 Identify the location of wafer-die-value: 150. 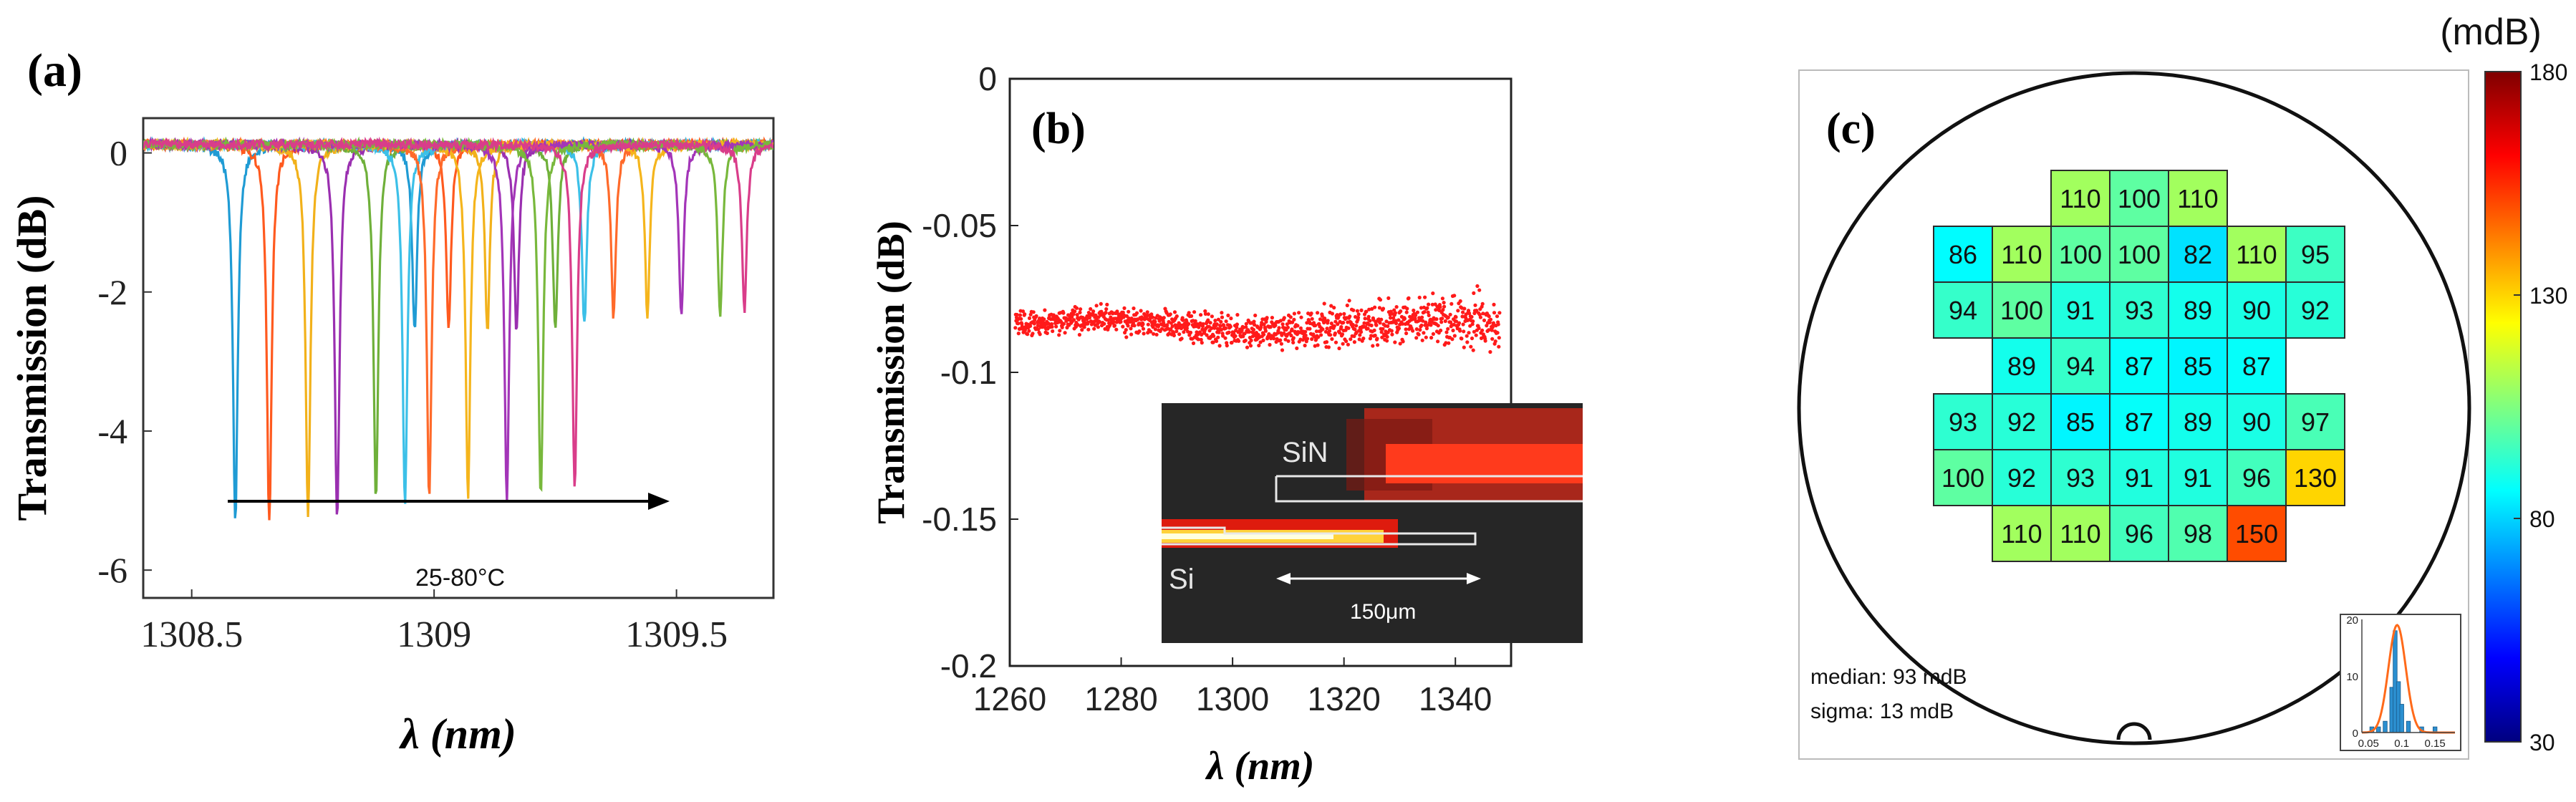
(2256, 534).